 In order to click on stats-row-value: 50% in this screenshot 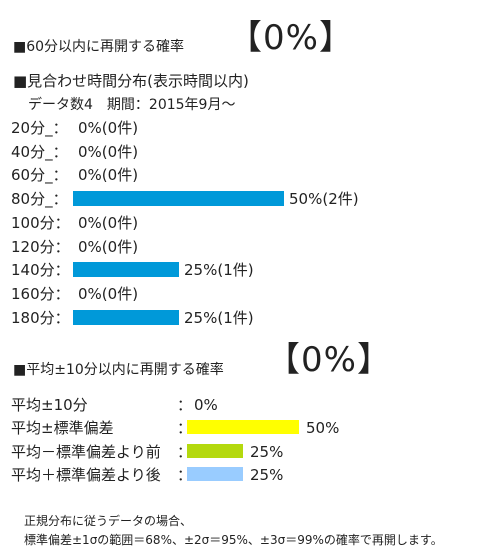, I will do `click(323, 428)`.